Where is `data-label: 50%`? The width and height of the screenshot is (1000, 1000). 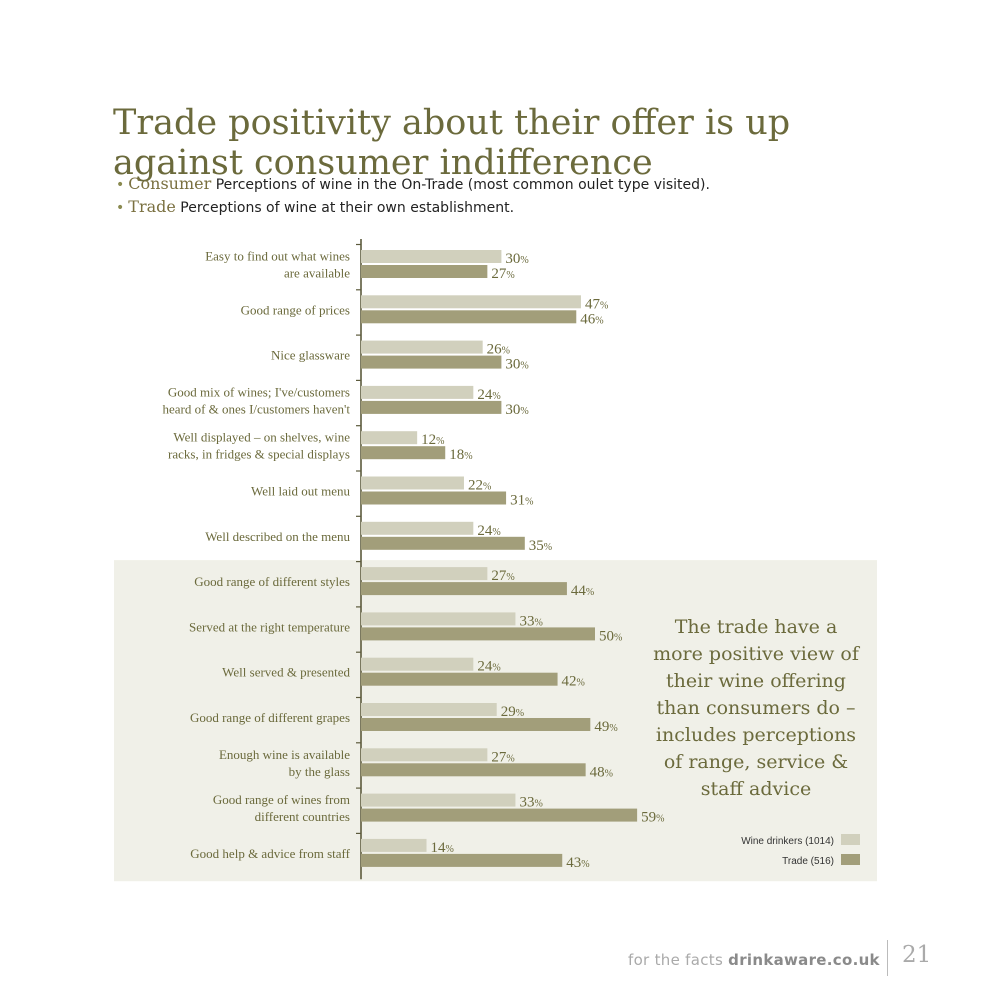 data-label: 50% is located at coordinates (610, 636).